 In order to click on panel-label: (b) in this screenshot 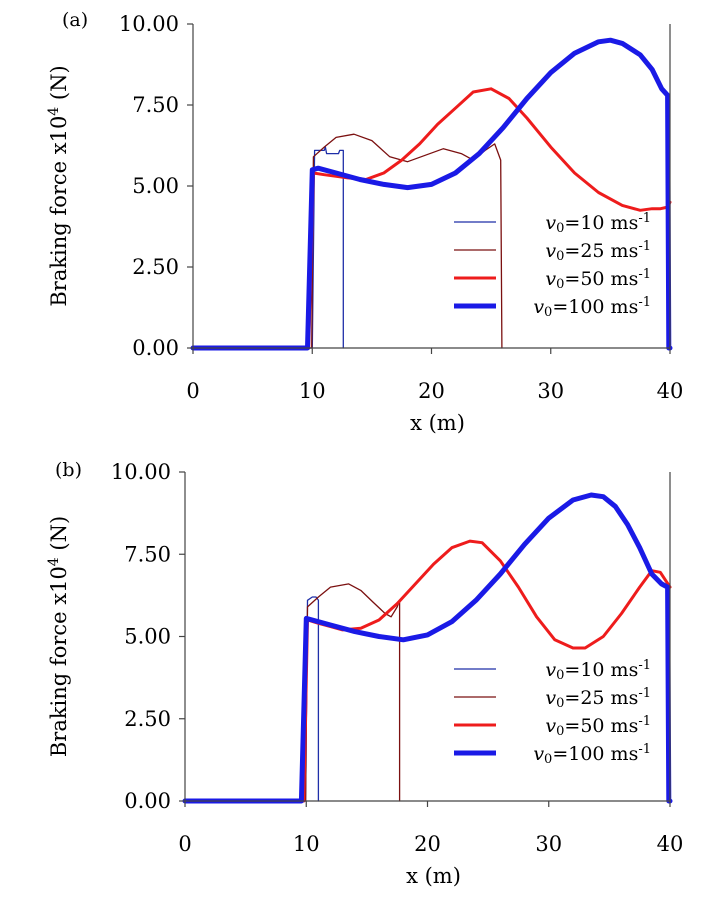, I will do `click(68, 470)`.